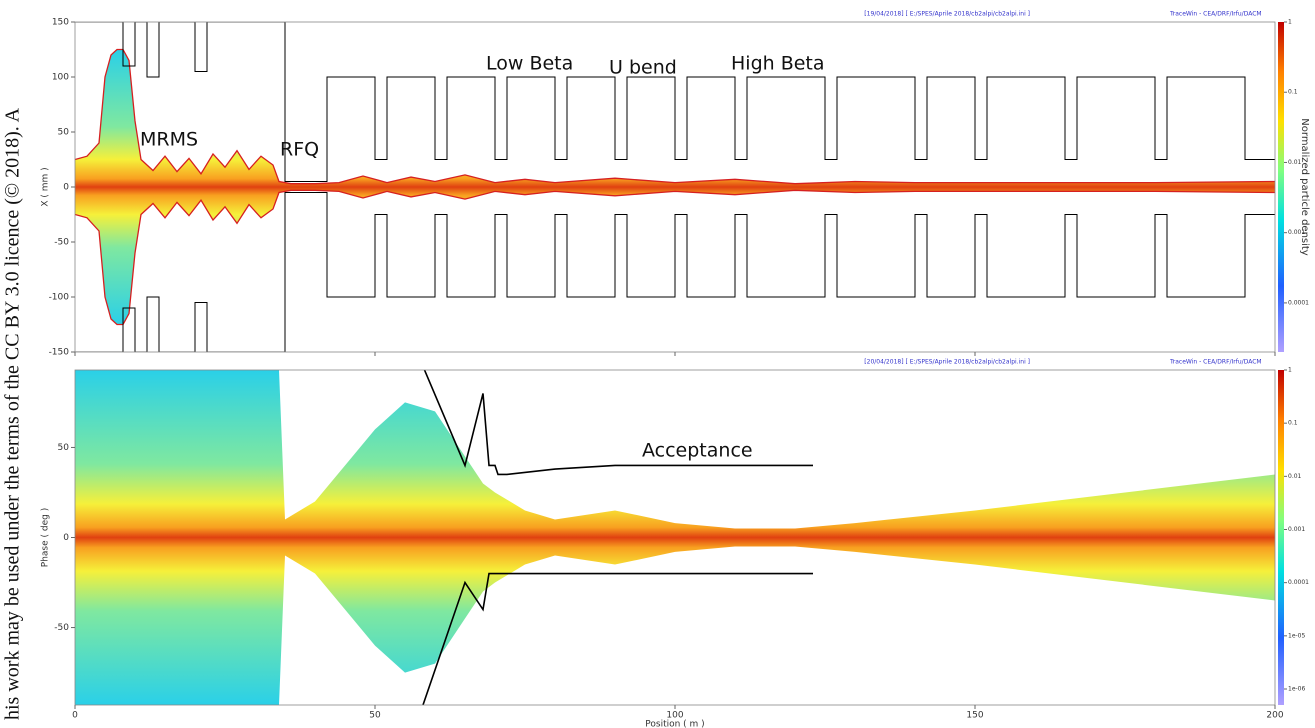  Describe the element at coordinates (75, 716) in the screenshot. I see `x-tick-label: 0` at that location.